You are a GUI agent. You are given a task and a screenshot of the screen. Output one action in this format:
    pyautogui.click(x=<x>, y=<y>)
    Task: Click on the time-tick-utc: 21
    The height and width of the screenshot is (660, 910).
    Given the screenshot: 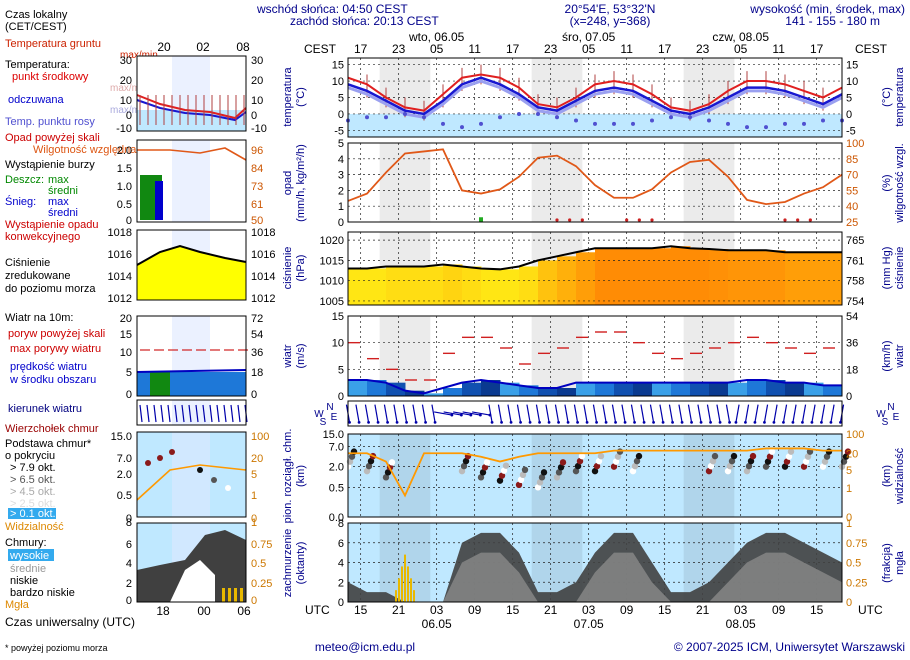 What is the action you would take?
    pyautogui.click(x=551, y=610)
    